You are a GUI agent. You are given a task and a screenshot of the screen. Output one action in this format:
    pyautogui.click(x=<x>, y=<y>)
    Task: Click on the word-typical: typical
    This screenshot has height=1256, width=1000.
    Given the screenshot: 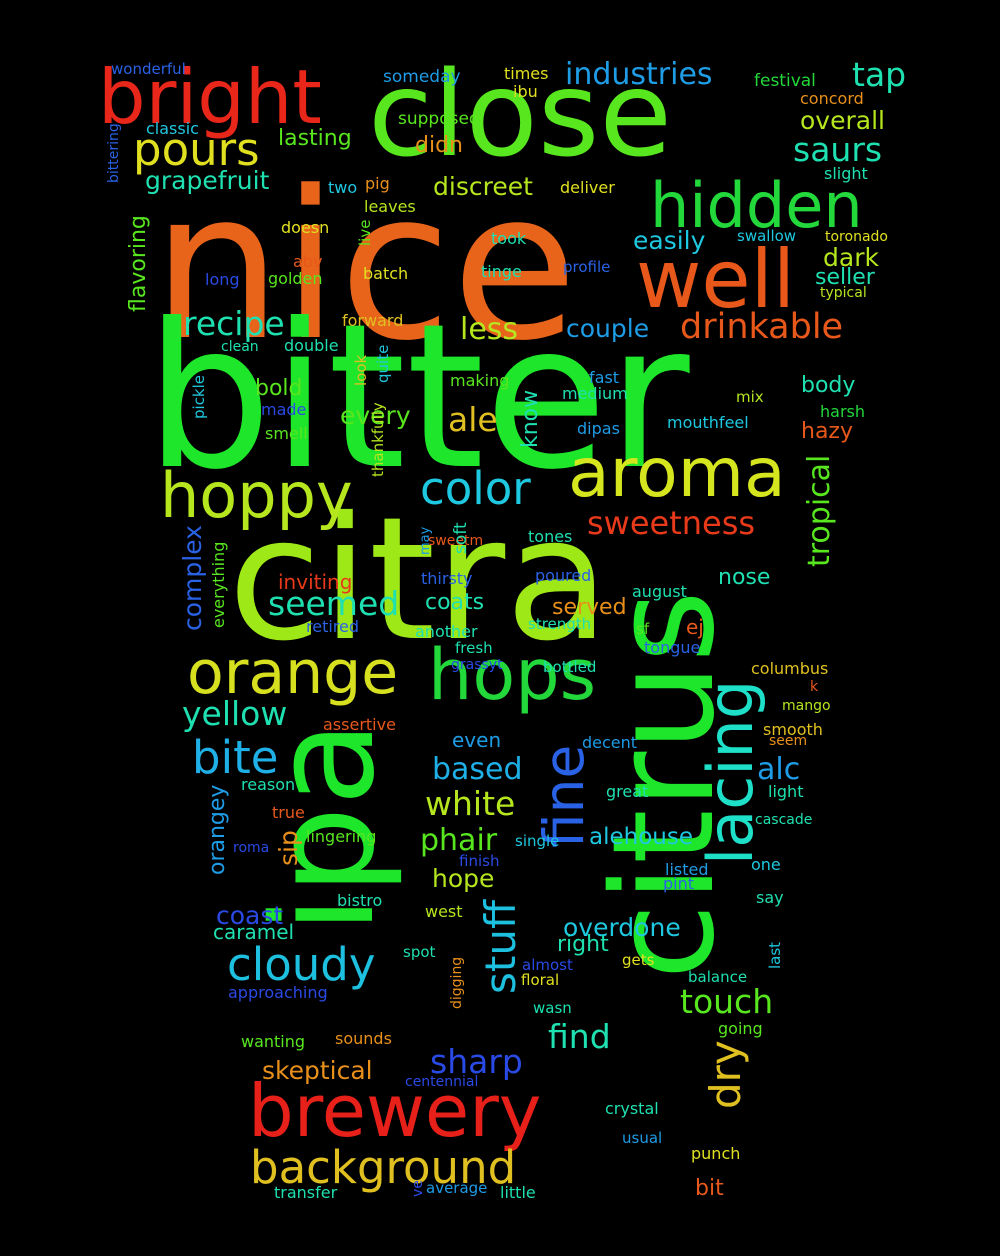 What is the action you would take?
    pyautogui.click(x=843, y=293)
    